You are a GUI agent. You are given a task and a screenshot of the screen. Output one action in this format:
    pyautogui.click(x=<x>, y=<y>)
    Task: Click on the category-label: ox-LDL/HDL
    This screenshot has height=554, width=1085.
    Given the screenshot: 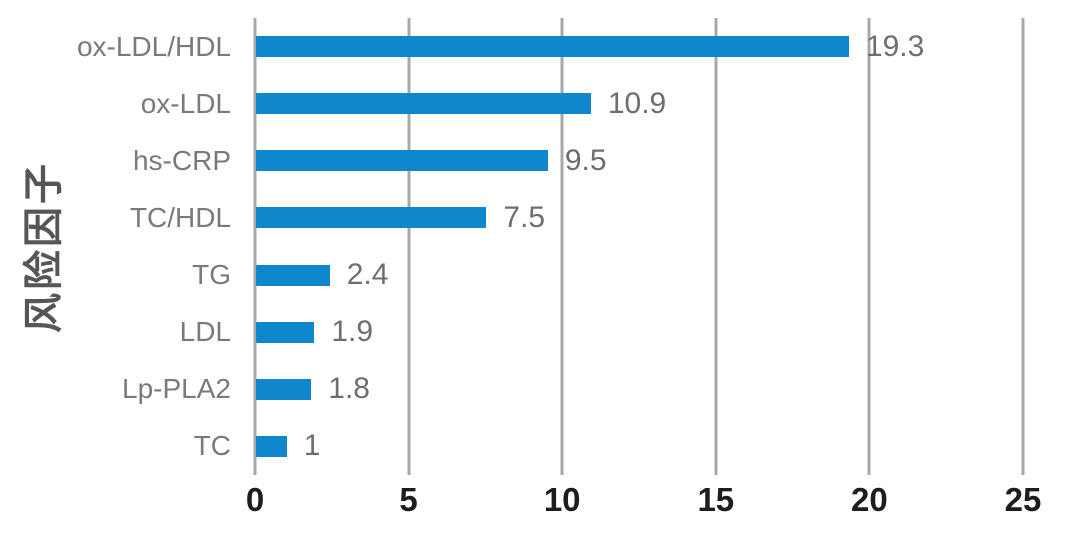 What is the action you would take?
    pyautogui.click(x=153, y=46)
    